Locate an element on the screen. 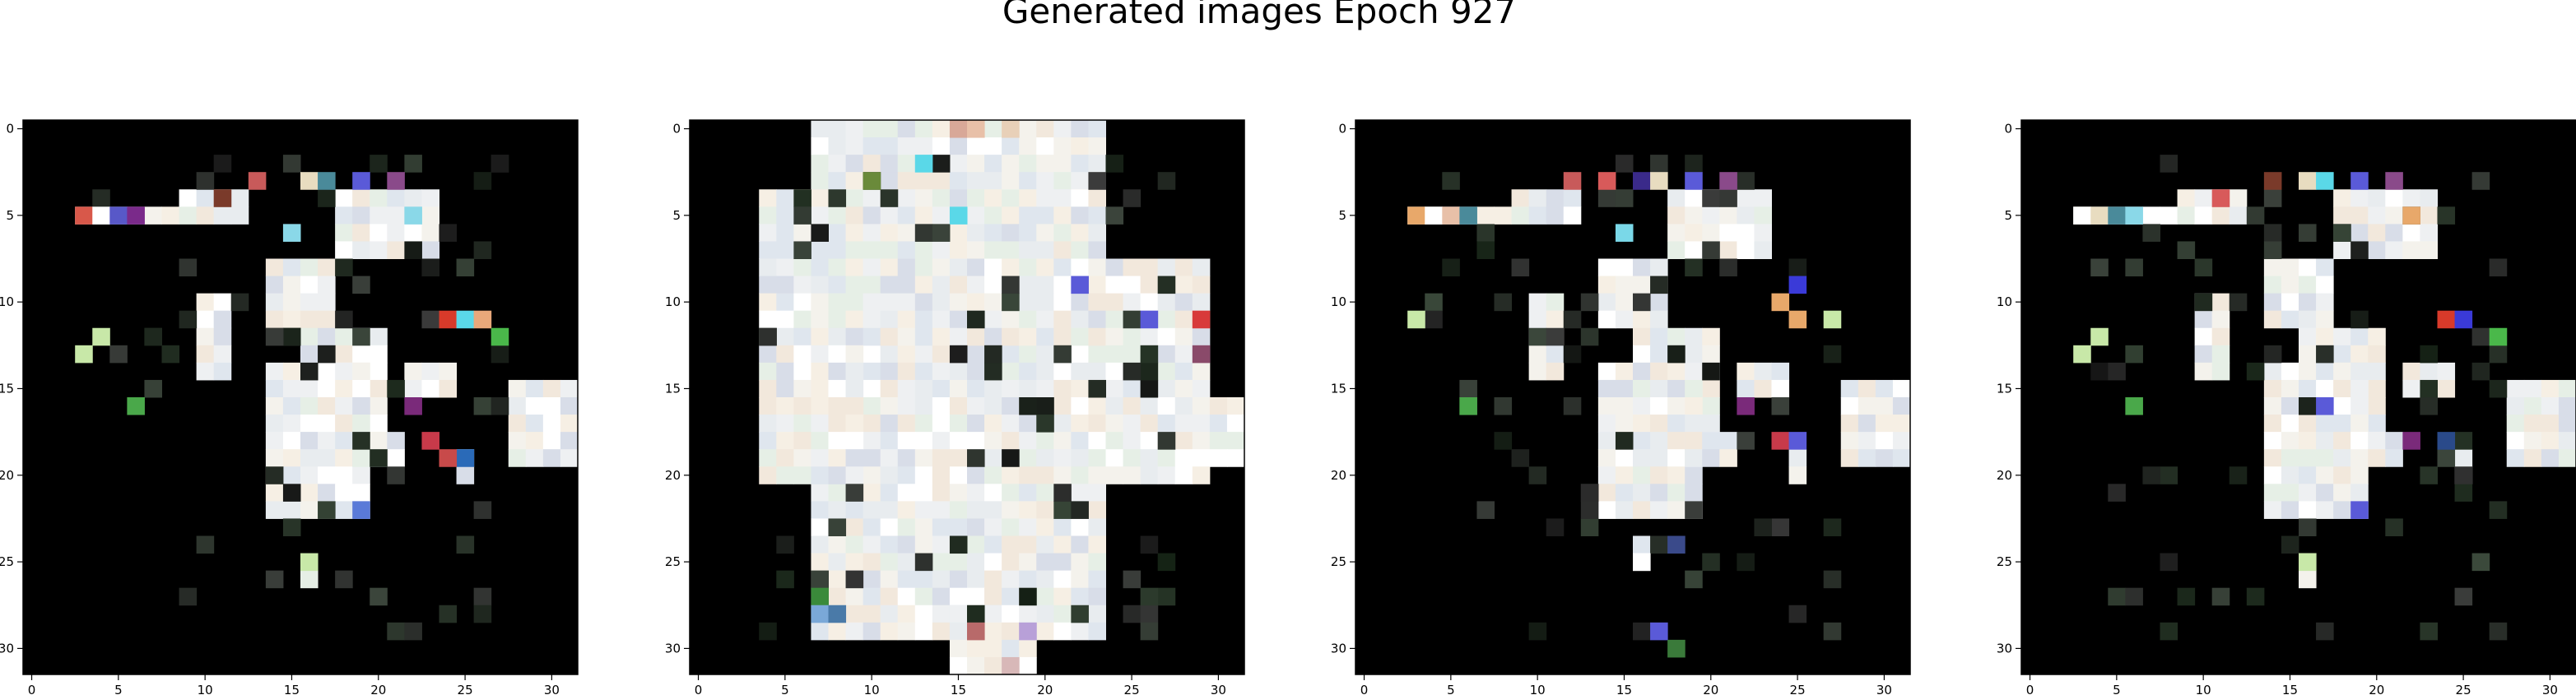  y-tick-label: 0 is located at coordinates (1342, 129).